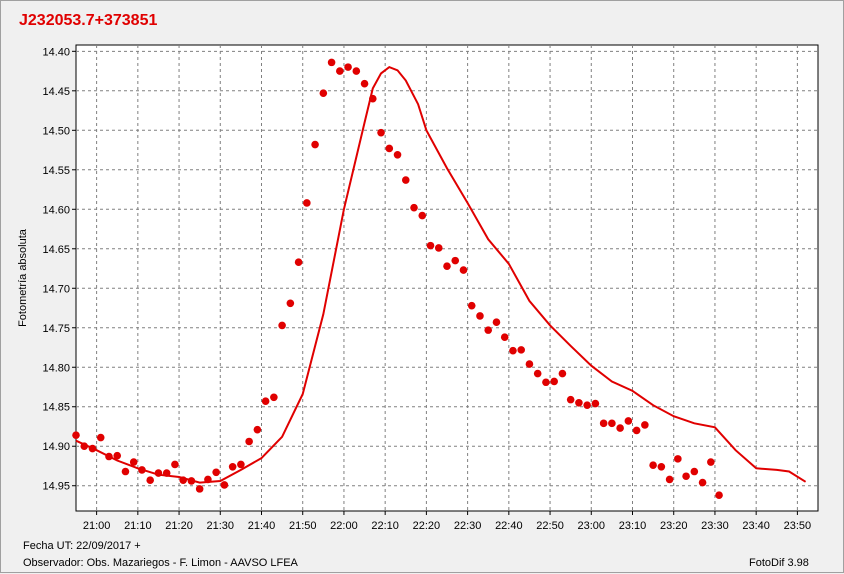  What do you see at coordinates (56, 210) in the screenshot?
I see `y-tick-label: 14.60` at bounding box center [56, 210].